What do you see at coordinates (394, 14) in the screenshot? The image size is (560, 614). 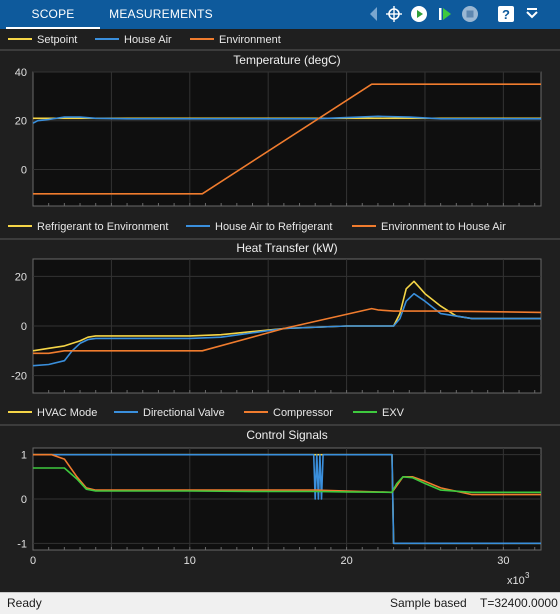 I see `highlight-signal-icon` at bounding box center [394, 14].